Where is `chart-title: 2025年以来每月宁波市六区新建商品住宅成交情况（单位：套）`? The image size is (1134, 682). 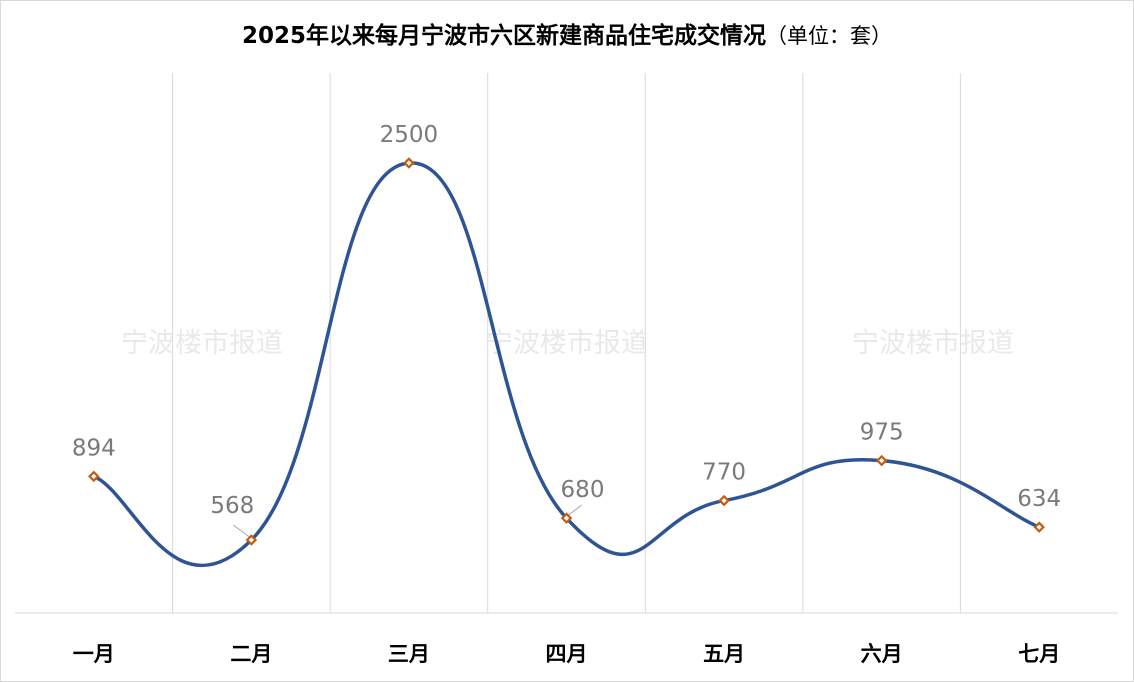
chart-title: 2025年以来每月宁波市六区新建商品住宅成交情况（单位：套） is located at coordinates (567, 33).